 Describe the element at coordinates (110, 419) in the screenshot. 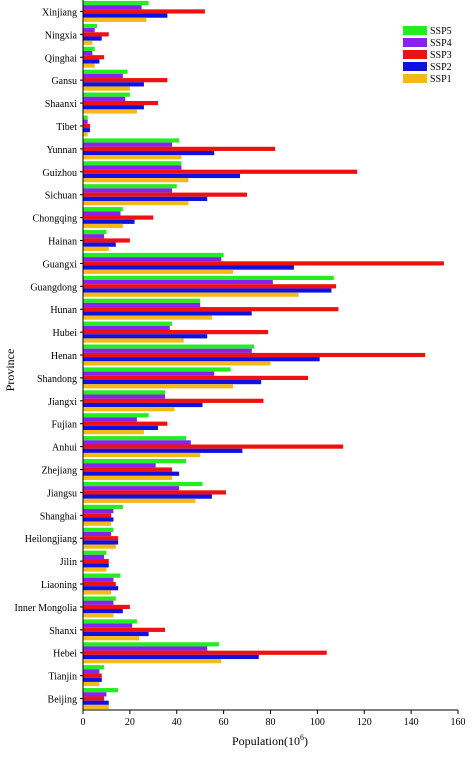

I see `bar-ssp4-fujian` at that location.